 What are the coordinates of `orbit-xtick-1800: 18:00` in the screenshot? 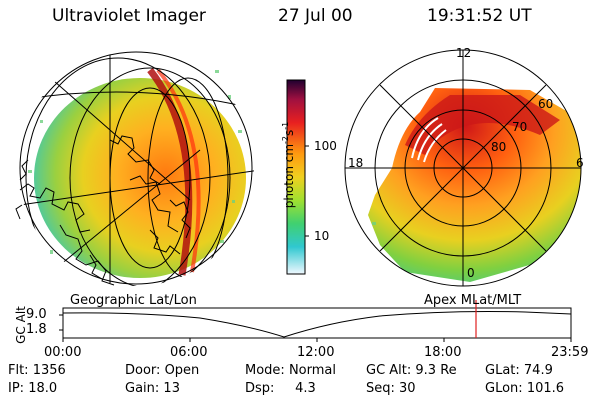 It's located at (443, 352).